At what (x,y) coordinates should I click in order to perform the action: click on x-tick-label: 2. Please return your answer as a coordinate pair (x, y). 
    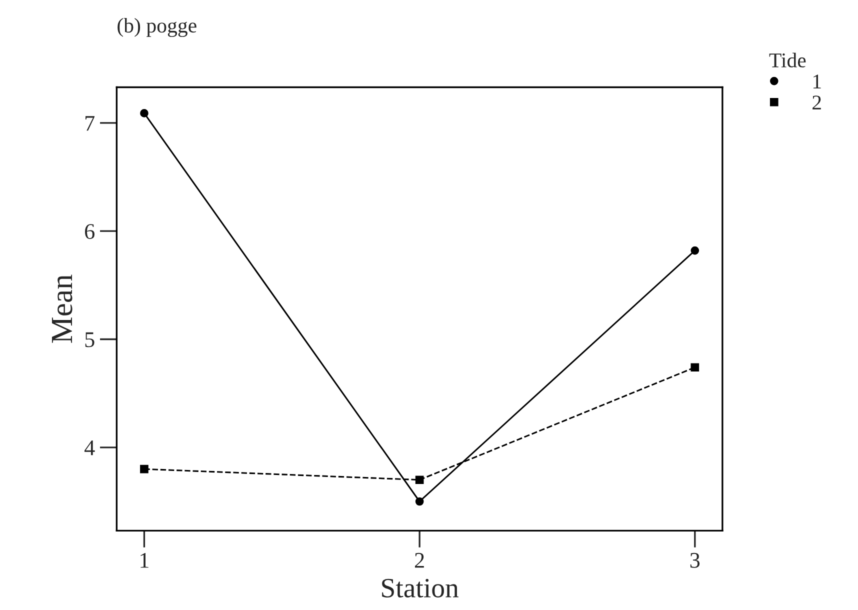
    Looking at the image, I should click on (419, 560).